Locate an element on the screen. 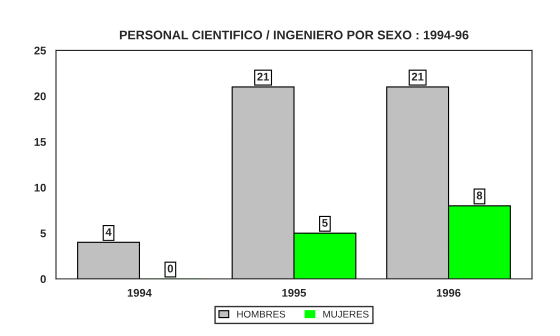 This screenshot has width=560, height=336. y-tick-label: 20 is located at coordinates (40, 96).